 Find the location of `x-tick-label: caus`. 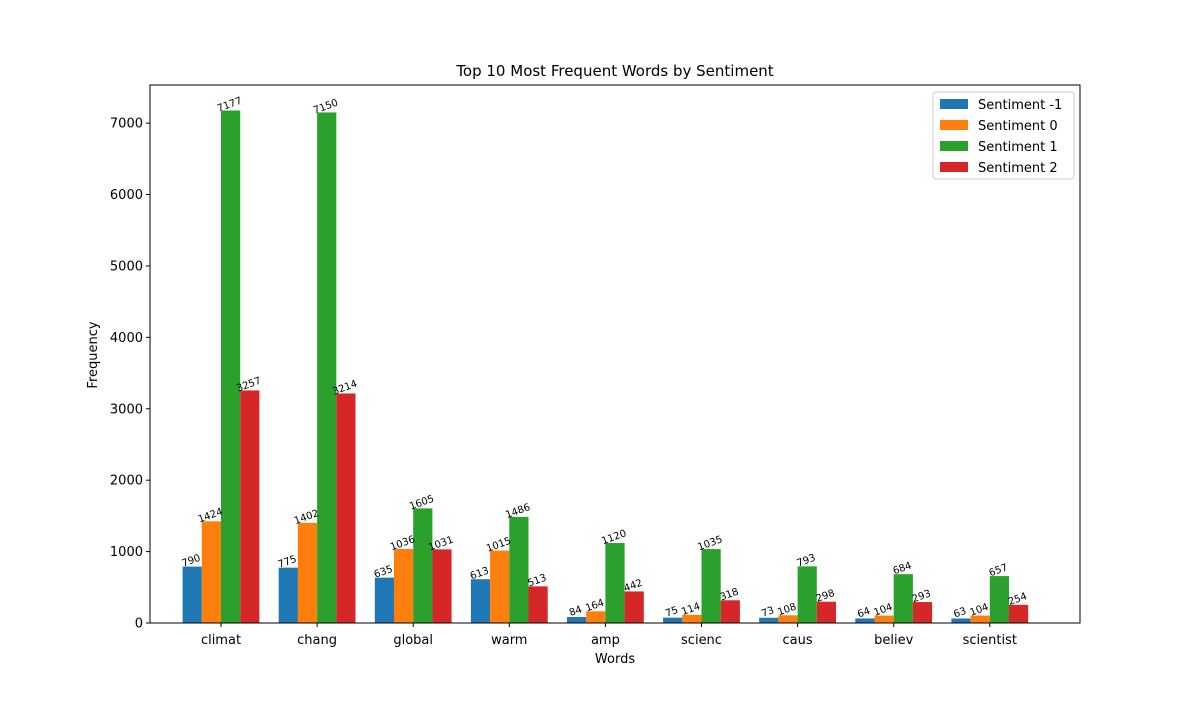

x-tick-label: caus is located at coordinates (798, 640).